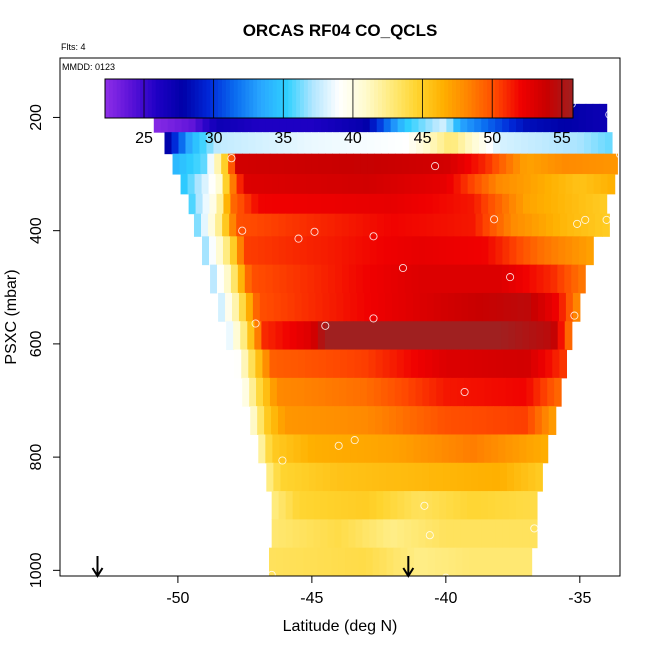 The image size is (650, 650). What do you see at coordinates (339, 98) in the screenshot?
I see `colorbar-frame` at bounding box center [339, 98].